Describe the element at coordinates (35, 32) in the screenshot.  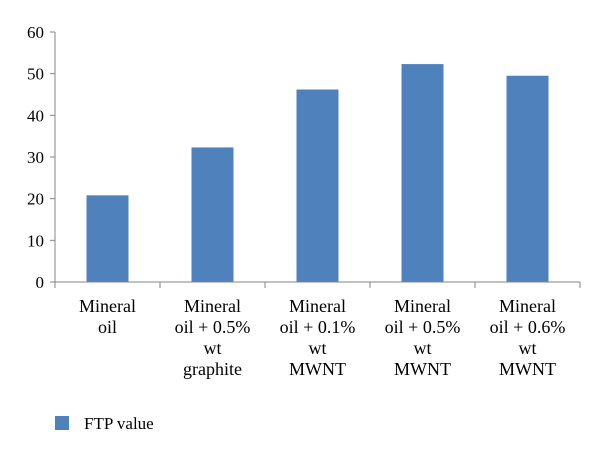
I see `y-tick-label: 60` at that location.